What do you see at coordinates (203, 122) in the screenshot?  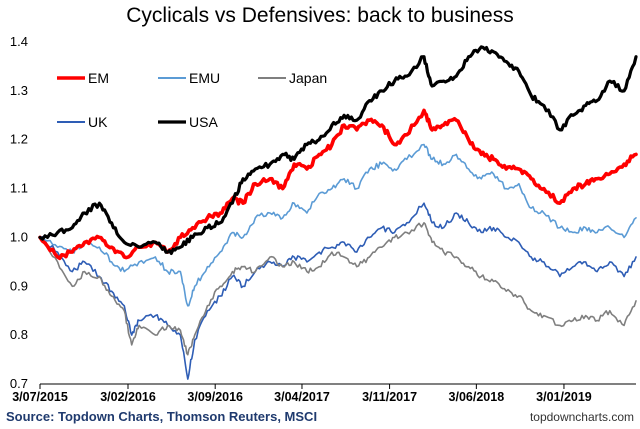 I see `legend-label-usa: USA` at bounding box center [203, 122].